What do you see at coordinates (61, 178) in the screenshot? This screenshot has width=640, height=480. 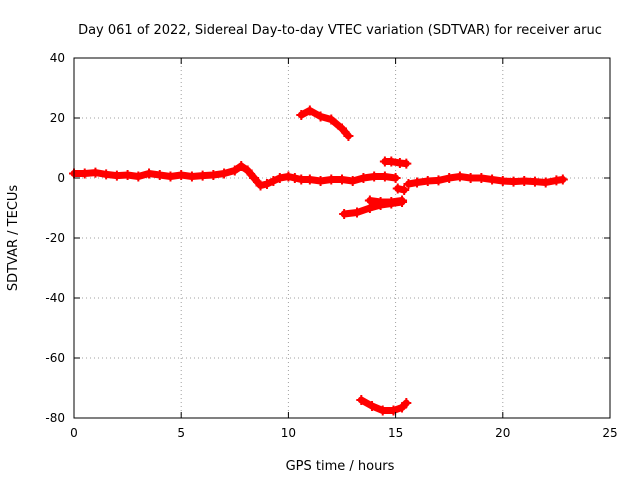 I see `y-tick-label: 0` at bounding box center [61, 178].